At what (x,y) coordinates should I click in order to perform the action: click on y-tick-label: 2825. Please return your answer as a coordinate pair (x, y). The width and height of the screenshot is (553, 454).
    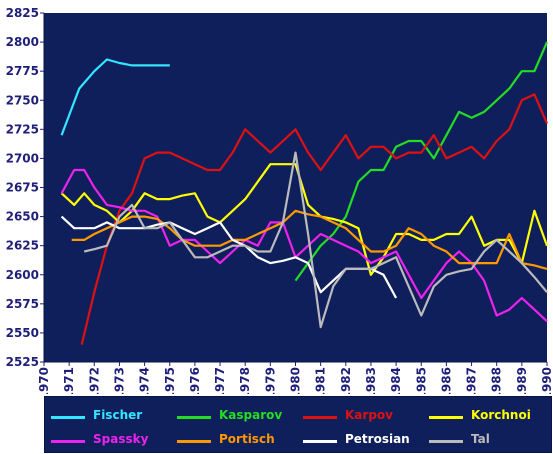
    Looking at the image, I should click on (22, 13).